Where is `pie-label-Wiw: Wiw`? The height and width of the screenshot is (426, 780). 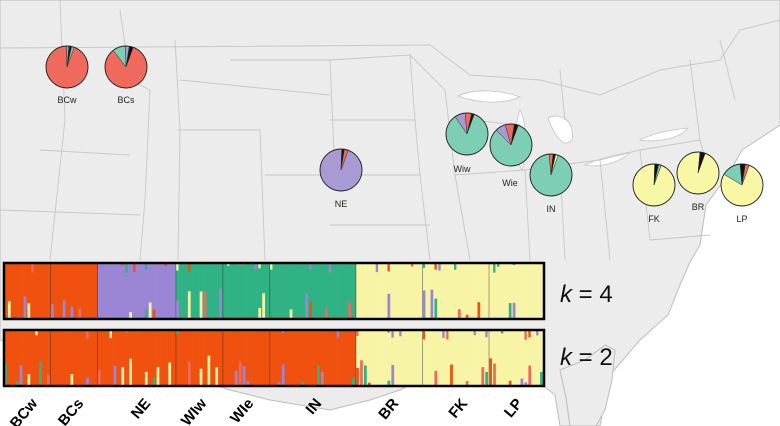
pie-label-Wiw: Wiw is located at coordinates (462, 169).